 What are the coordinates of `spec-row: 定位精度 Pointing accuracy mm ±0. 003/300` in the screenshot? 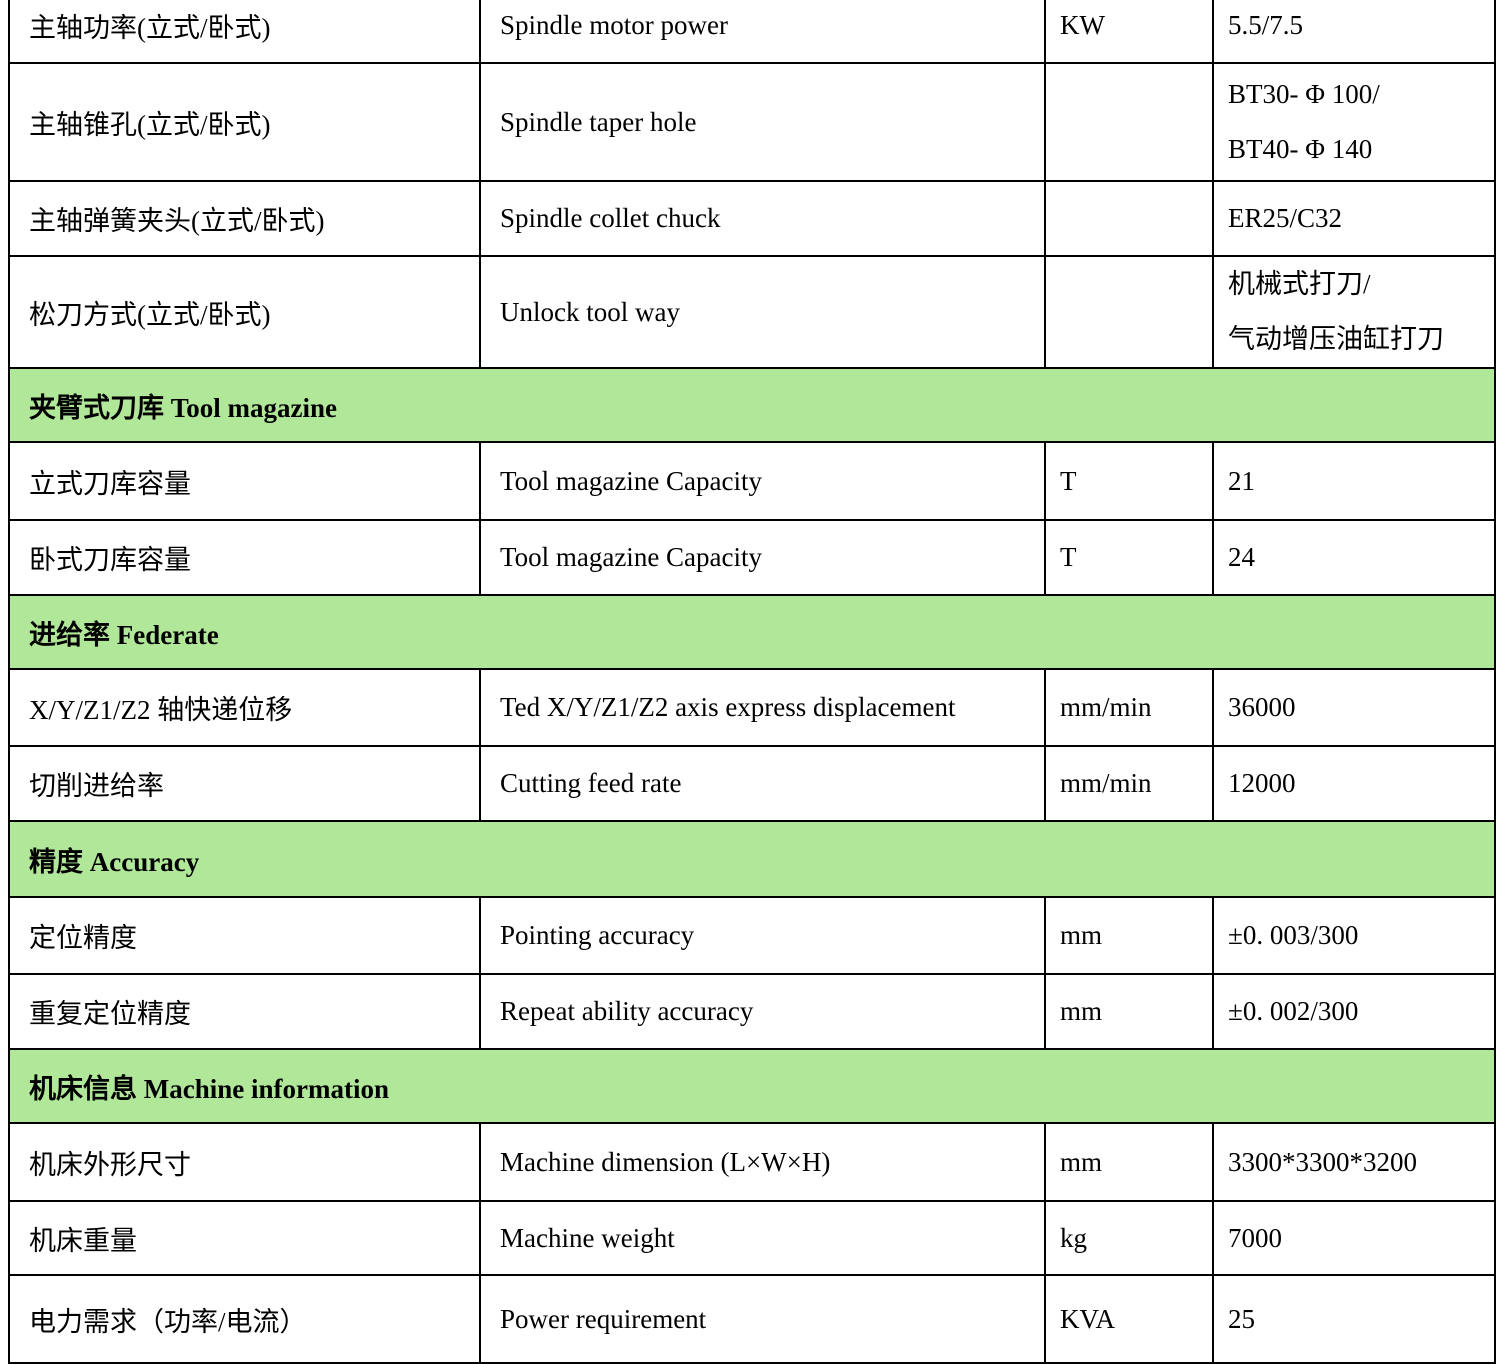 It's located at (752, 935).